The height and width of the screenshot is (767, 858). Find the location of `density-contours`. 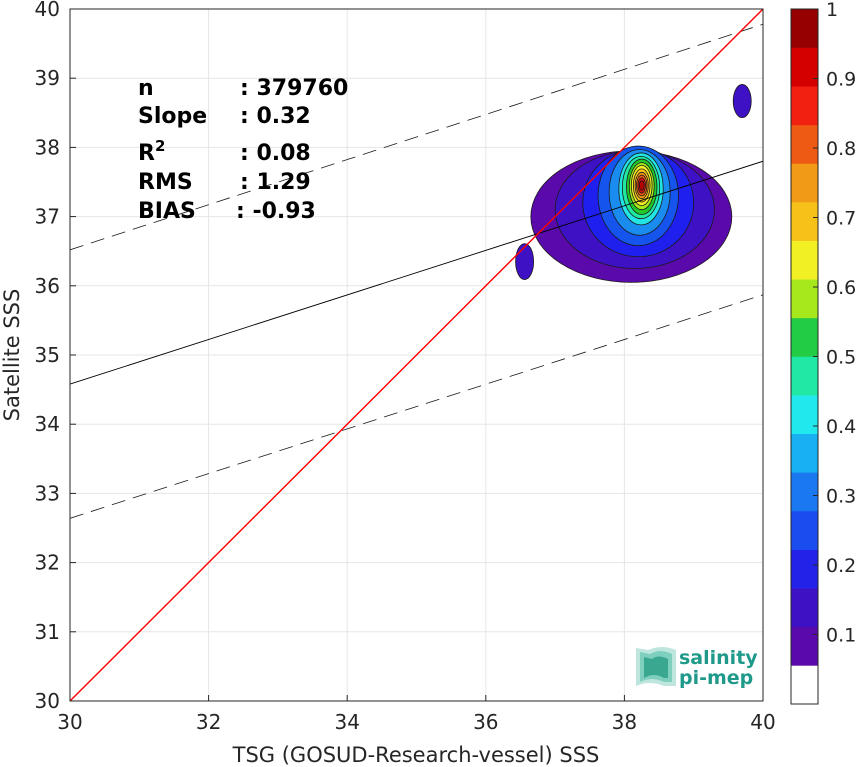

density-contours is located at coordinates (633, 183).